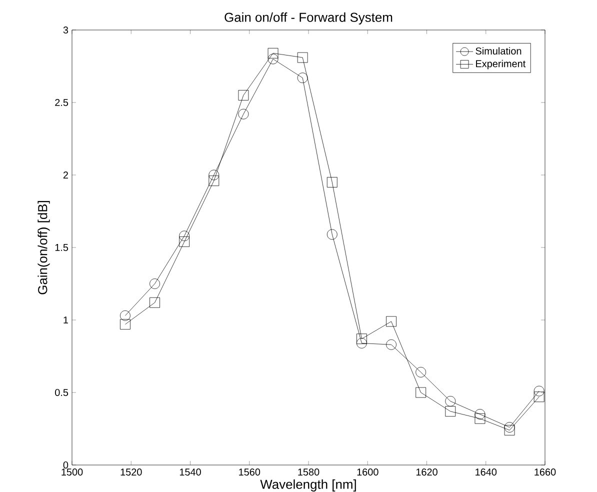 This screenshot has width=597, height=492. What do you see at coordinates (44, 247) in the screenshot?
I see `y-axis-title: Gain(on/off) [dB]` at bounding box center [44, 247].